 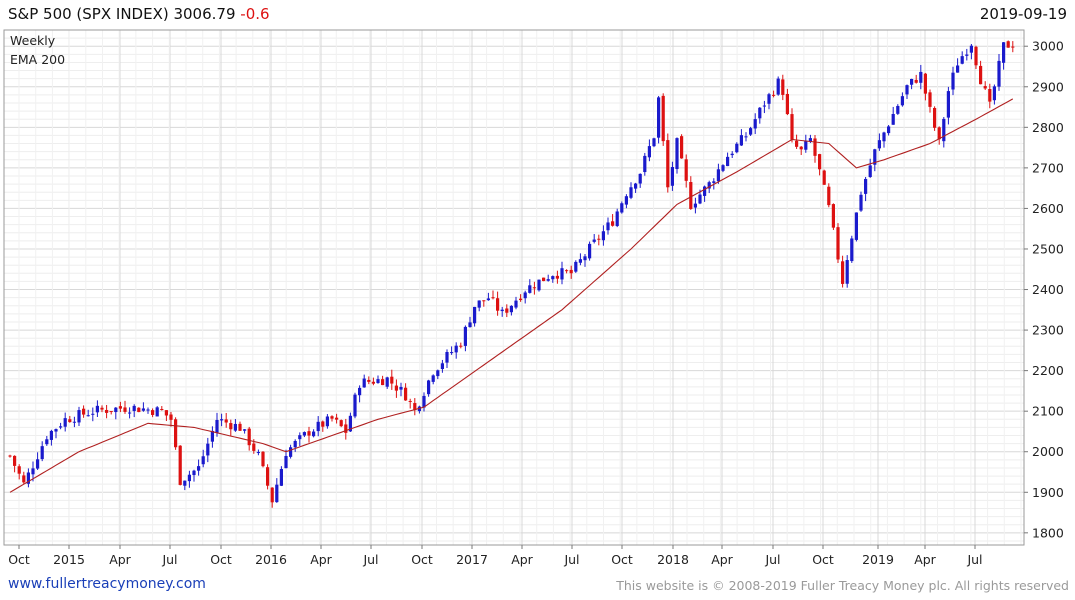 I want to click on website-link: www.fullertreacymoney.com, so click(x=107, y=584).